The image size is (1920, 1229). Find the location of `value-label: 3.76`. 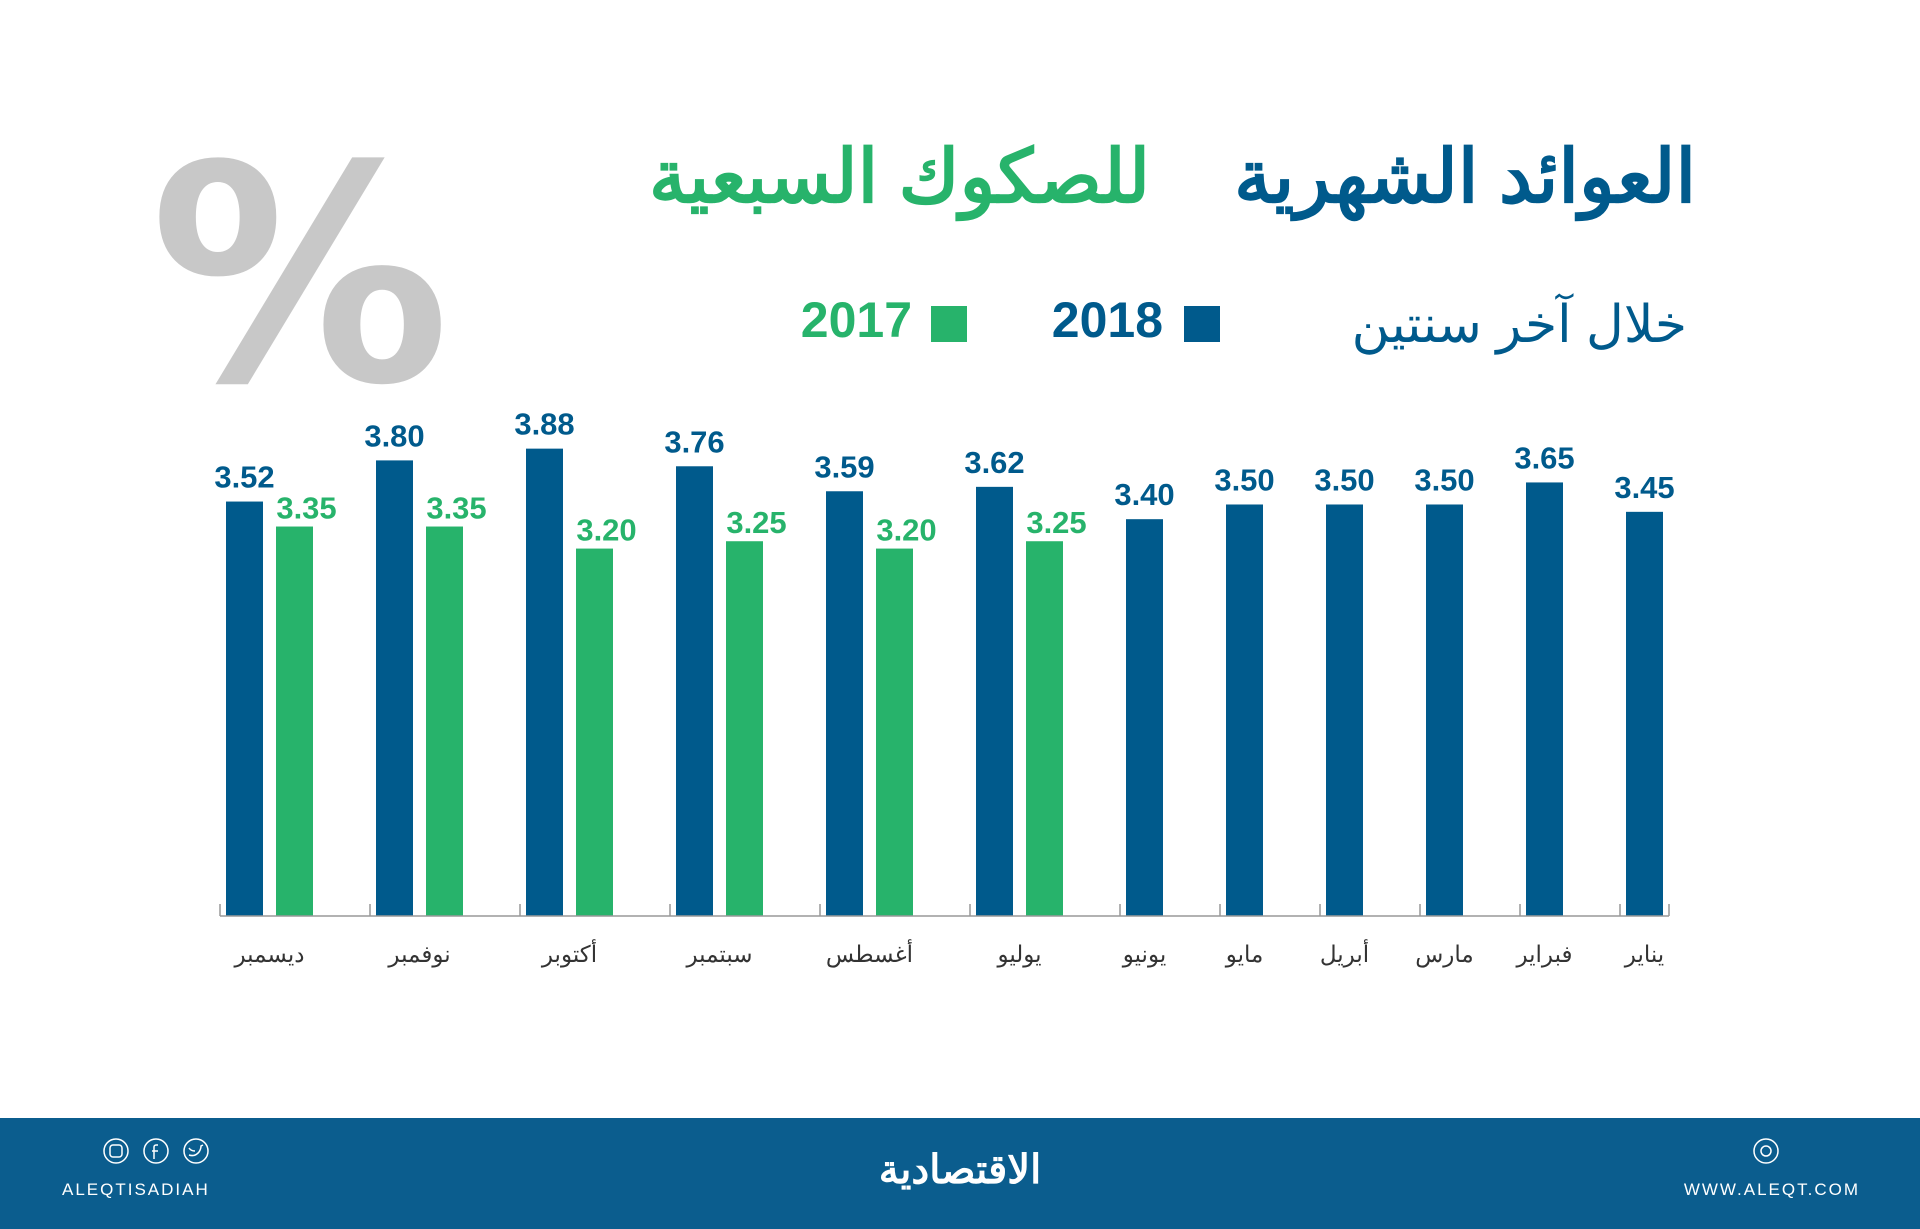

value-label: 3.76 is located at coordinates (694, 441).